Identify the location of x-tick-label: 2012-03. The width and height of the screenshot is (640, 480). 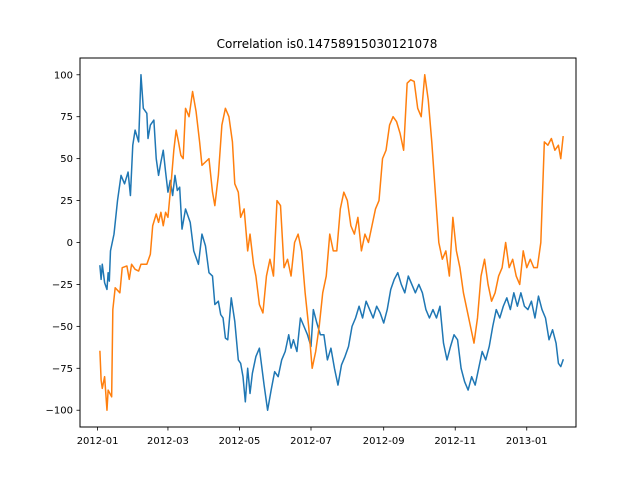
(168, 441).